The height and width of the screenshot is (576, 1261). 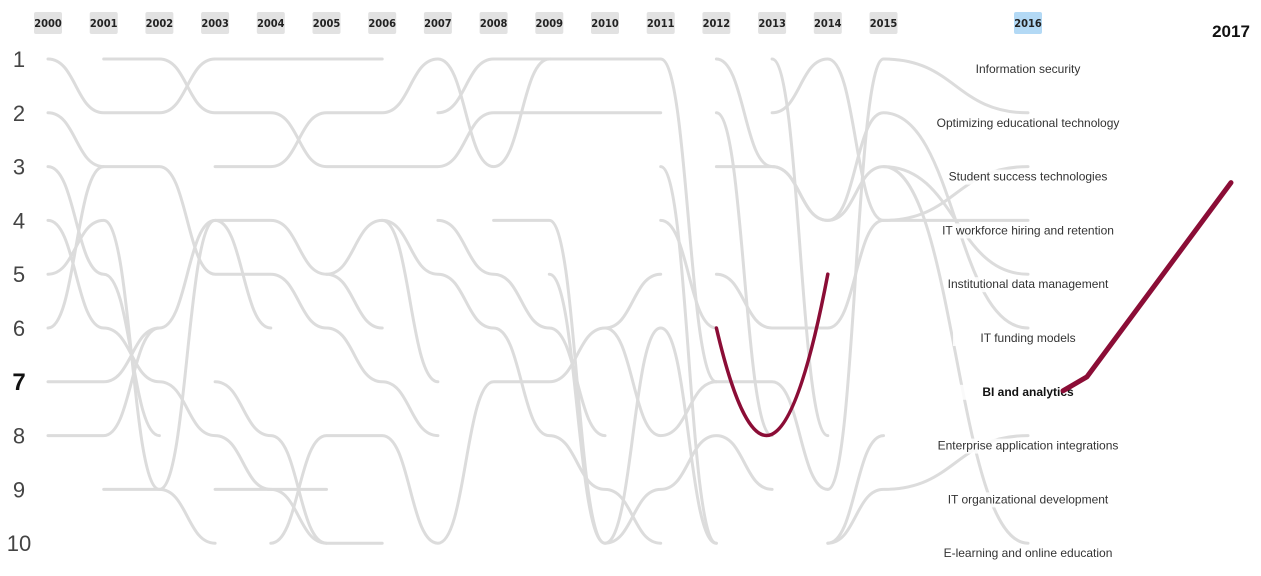 I want to click on issue-label-9: IT organizational development, so click(x=1028, y=499).